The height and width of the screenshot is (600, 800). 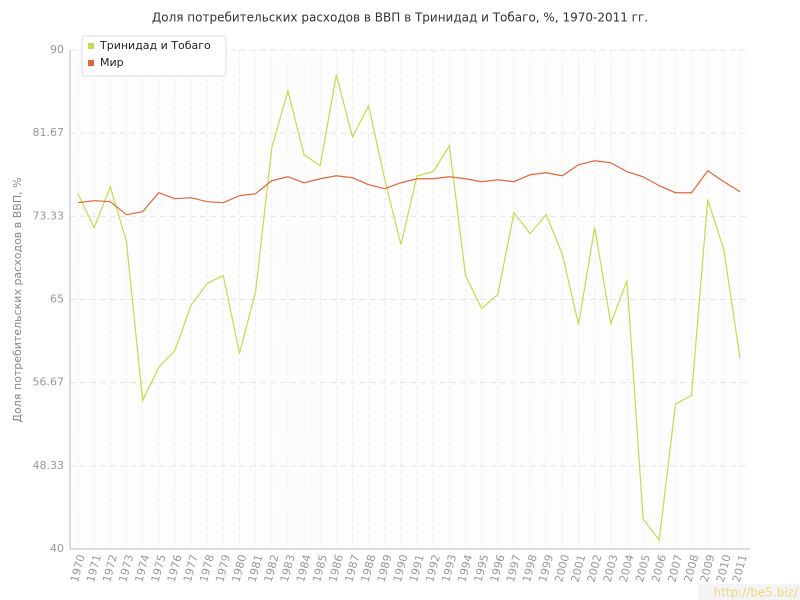 What do you see at coordinates (57, 299) in the screenshot?
I see `y-tick-label: 65` at bounding box center [57, 299].